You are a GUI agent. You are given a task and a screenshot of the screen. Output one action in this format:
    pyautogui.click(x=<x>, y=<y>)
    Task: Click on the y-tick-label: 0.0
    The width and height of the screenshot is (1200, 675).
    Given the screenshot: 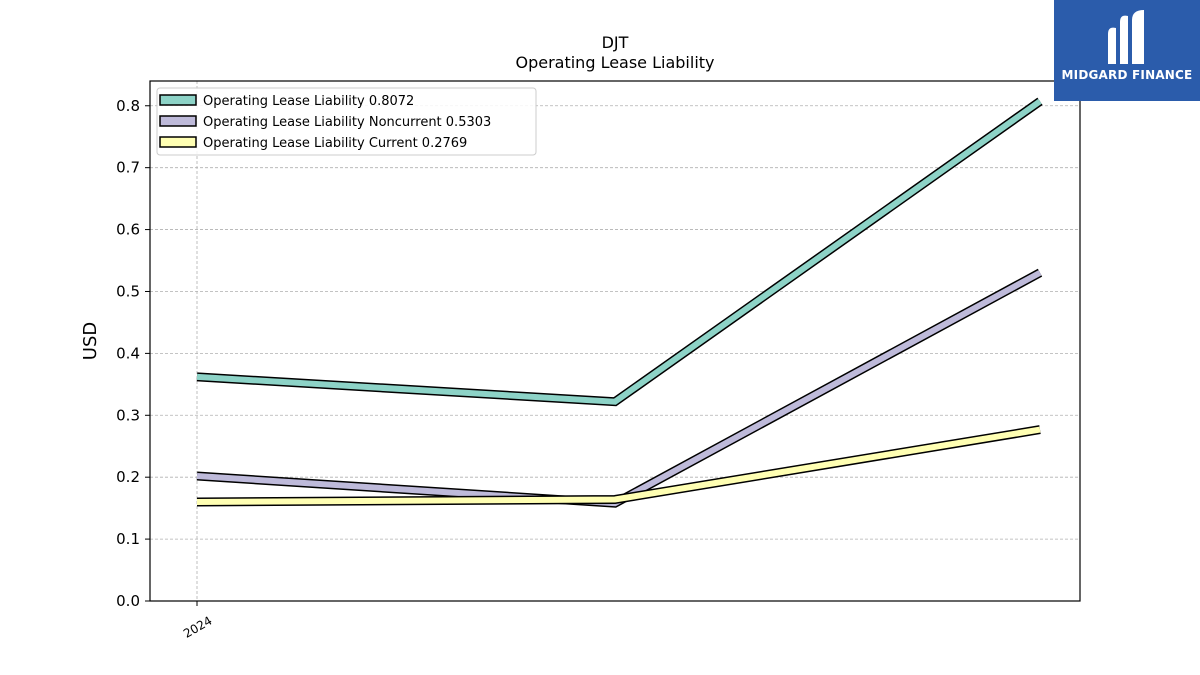 What is the action you would take?
    pyautogui.click(x=128, y=601)
    